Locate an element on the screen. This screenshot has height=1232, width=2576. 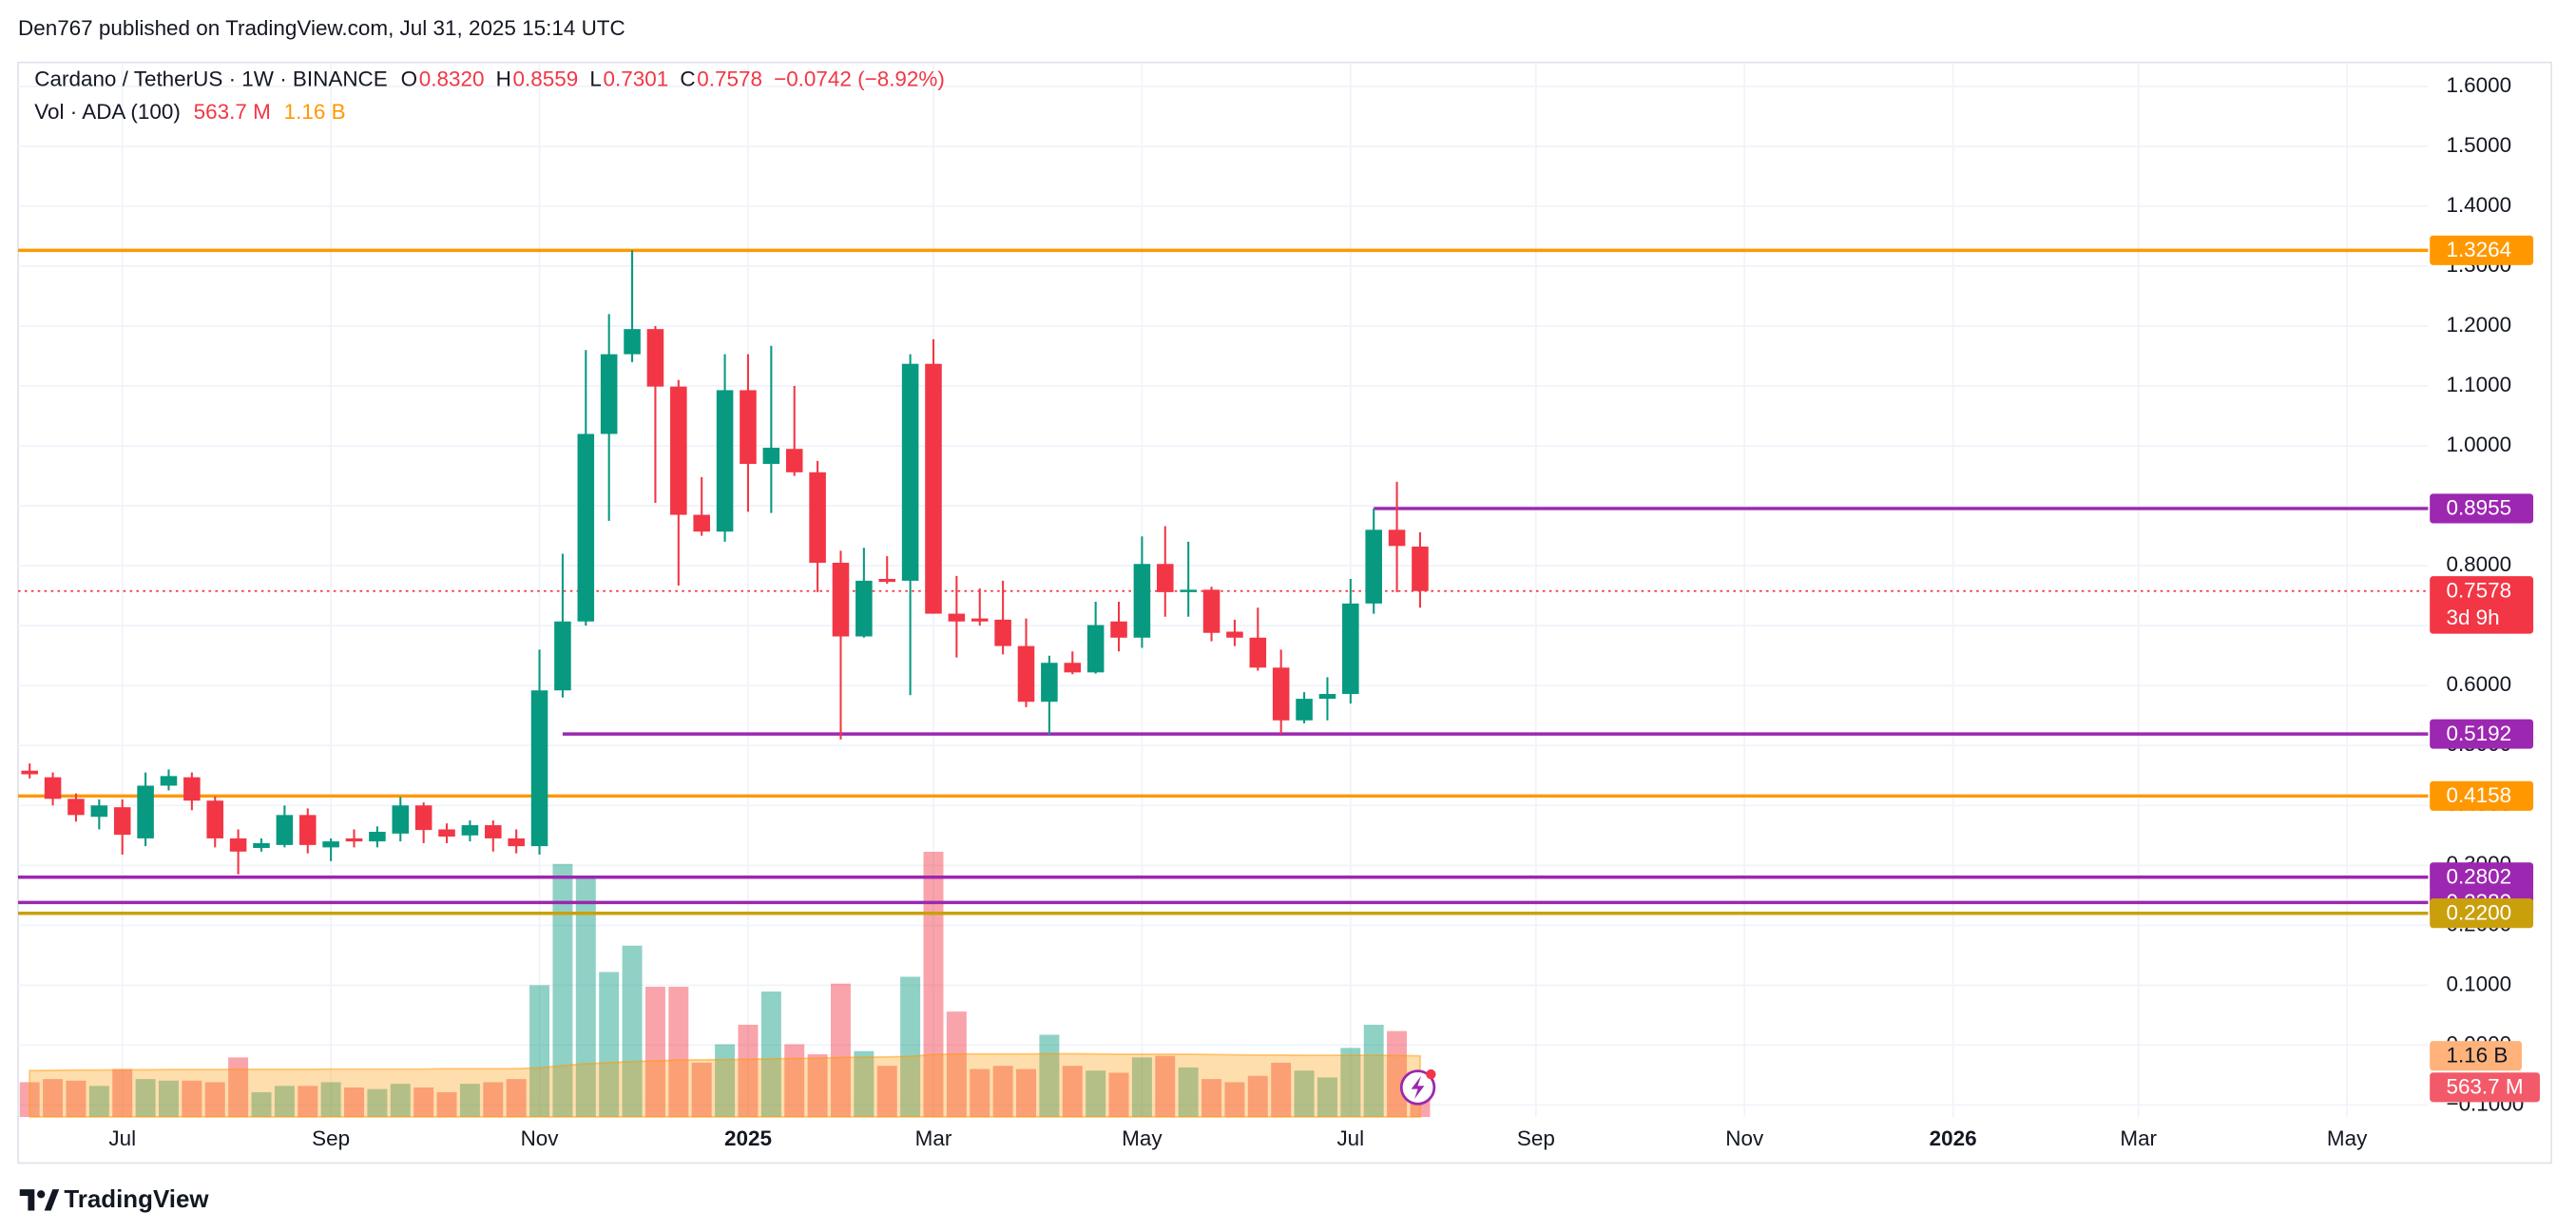
last-price-label: 0.7578 is located at coordinates (2478, 591).